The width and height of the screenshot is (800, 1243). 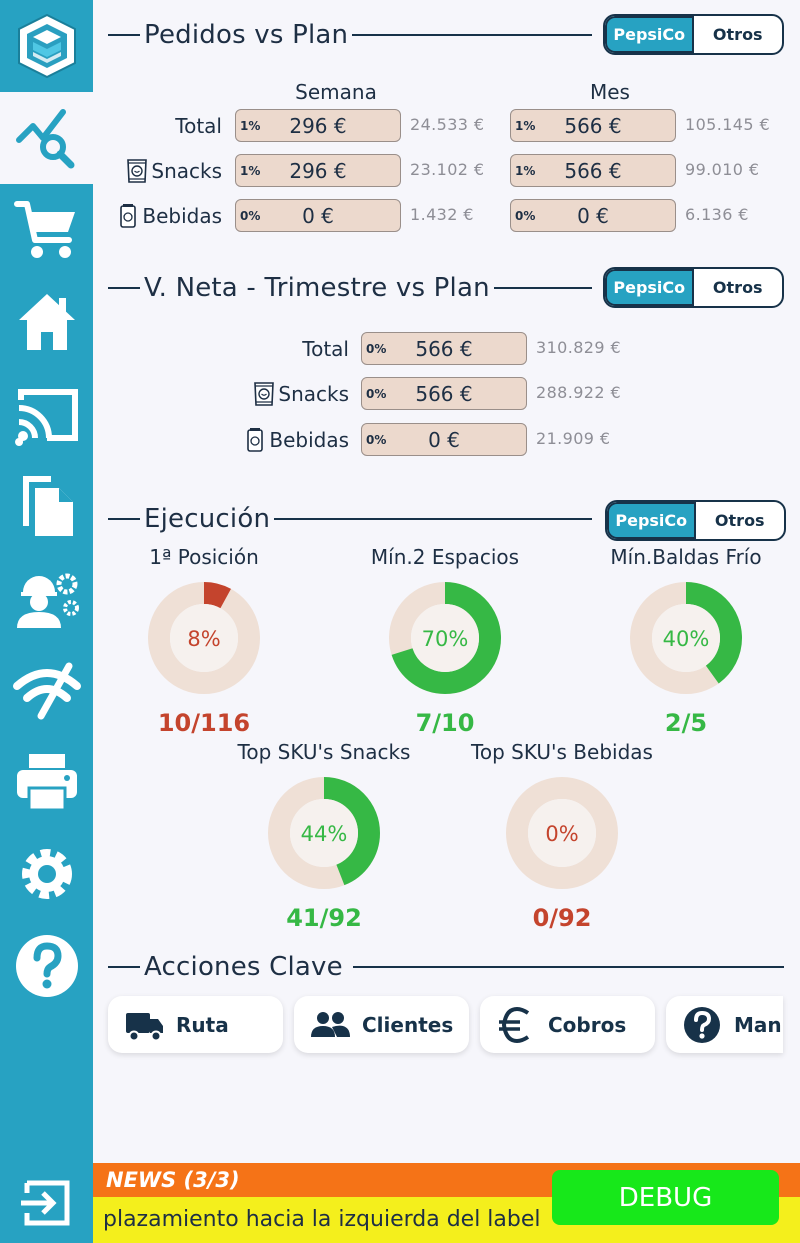 I want to click on donut-pct: 0%, so click(x=561, y=834).